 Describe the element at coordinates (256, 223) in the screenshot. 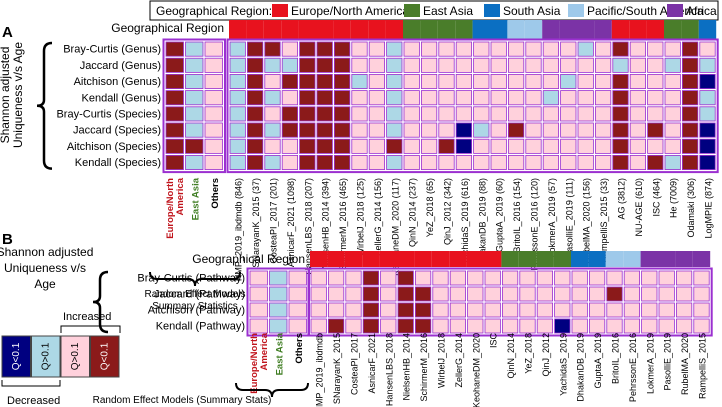

I see `panelA-study-label: SNarayanK_2015 (37)` at that location.